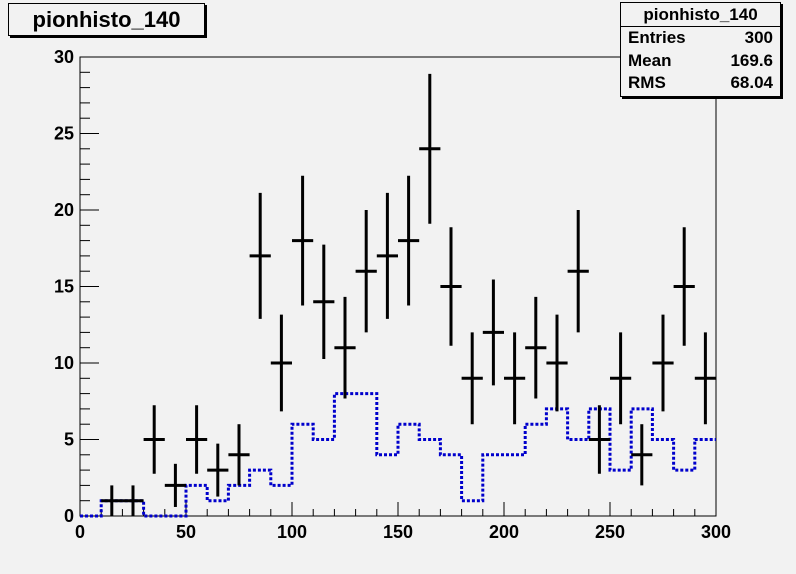 The height and width of the screenshot is (574, 796). Describe the element at coordinates (186, 532) in the screenshot. I see `x-tick-label: 50` at that location.